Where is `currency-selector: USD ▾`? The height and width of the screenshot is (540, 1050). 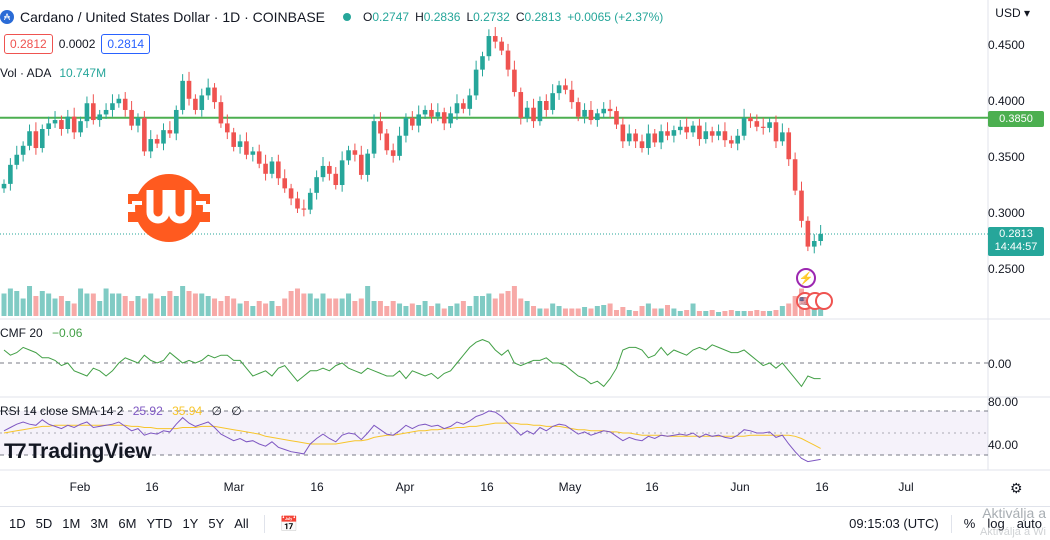 currency-selector: USD ▾ is located at coordinates (1012, 13).